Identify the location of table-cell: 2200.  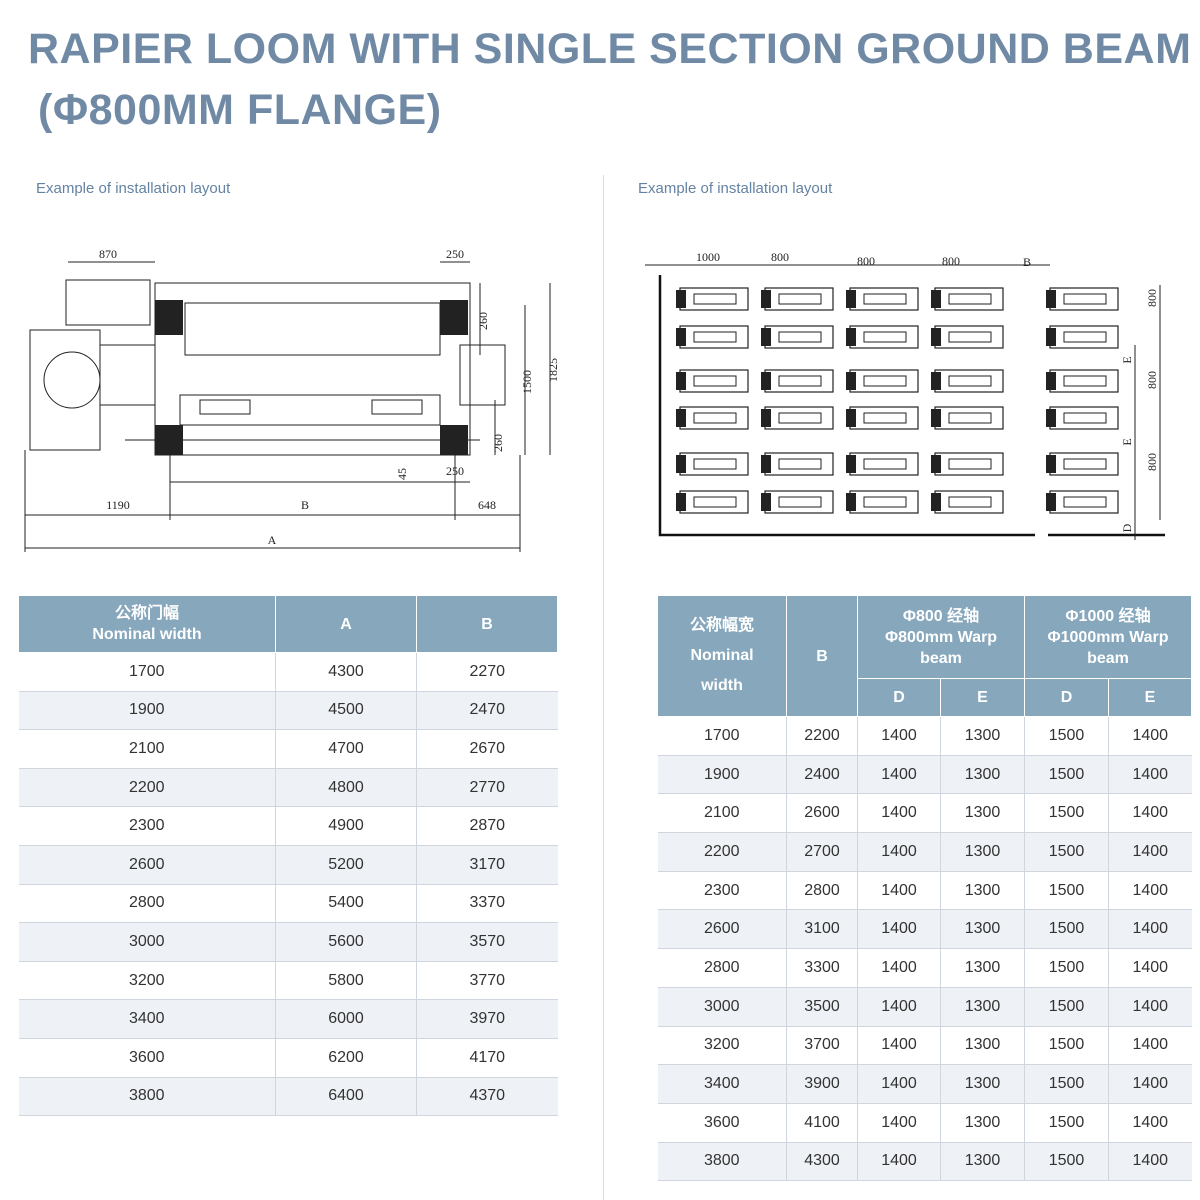
(822, 736).